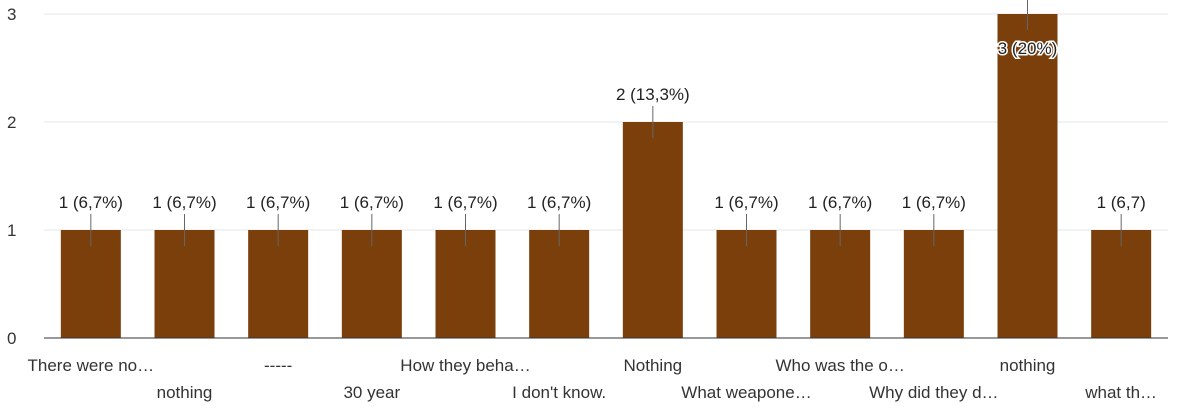  Describe the element at coordinates (1028, 48) in the screenshot. I see `data-label: 3 (20%)` at that location.